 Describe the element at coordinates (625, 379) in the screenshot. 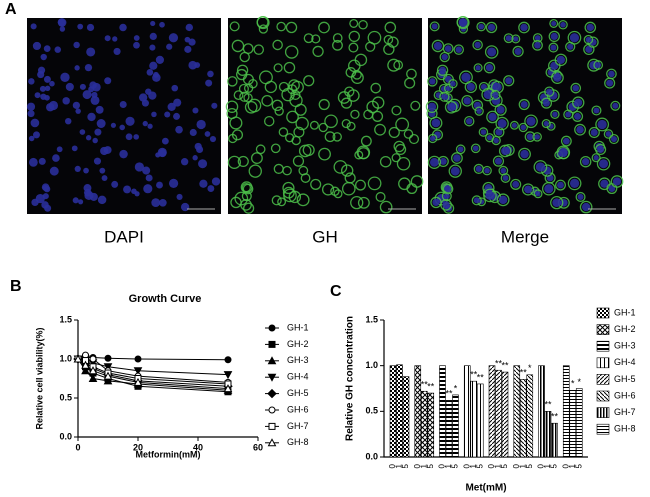

I see `legend-label: GH-5` at that location.